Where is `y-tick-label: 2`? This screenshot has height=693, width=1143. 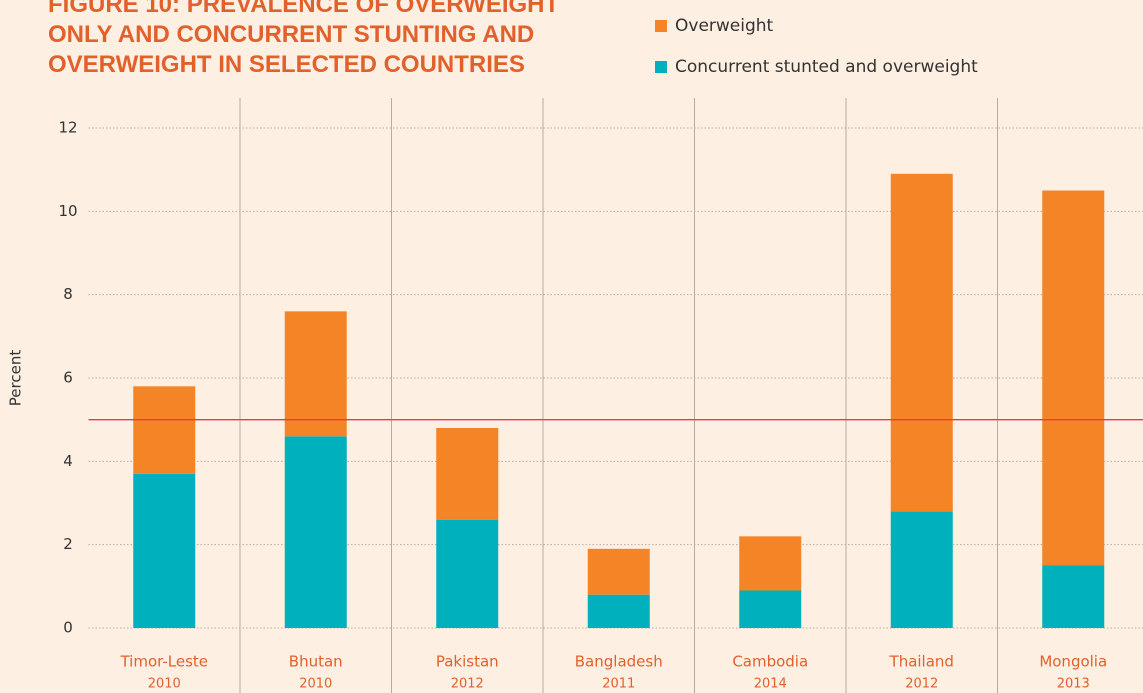
y-tick-label: 2 is located at coordinates (68, 544).